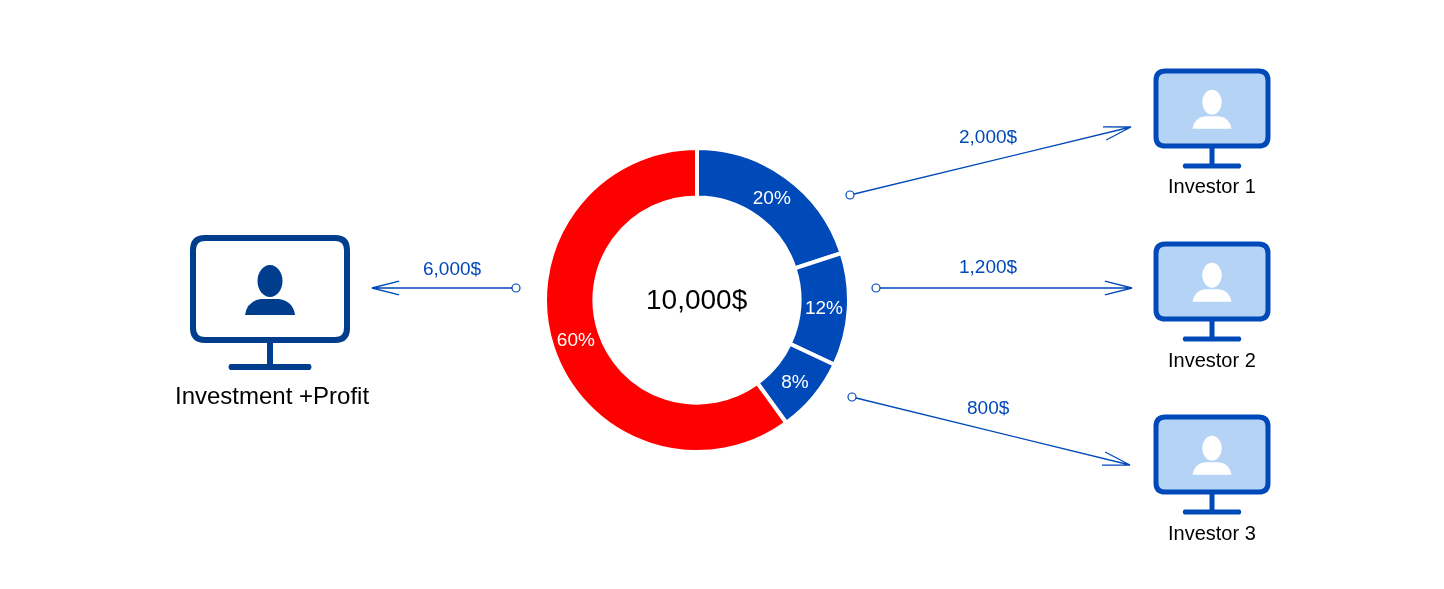 Image resolution: width=1444 pixels, height=589 pixels. What do you see at coordinates (771, 197) in the screenshot?
I see `data-label: 20%` at bounding box center [771, 197].